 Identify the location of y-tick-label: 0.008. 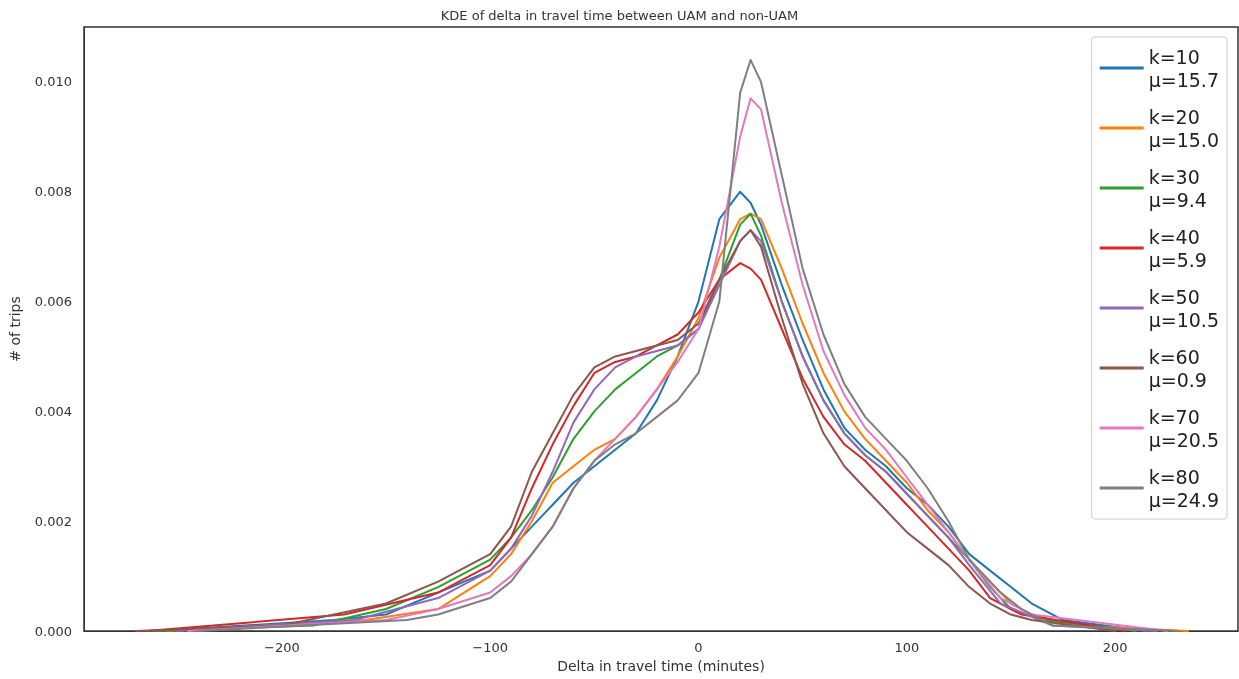
(53, 192).